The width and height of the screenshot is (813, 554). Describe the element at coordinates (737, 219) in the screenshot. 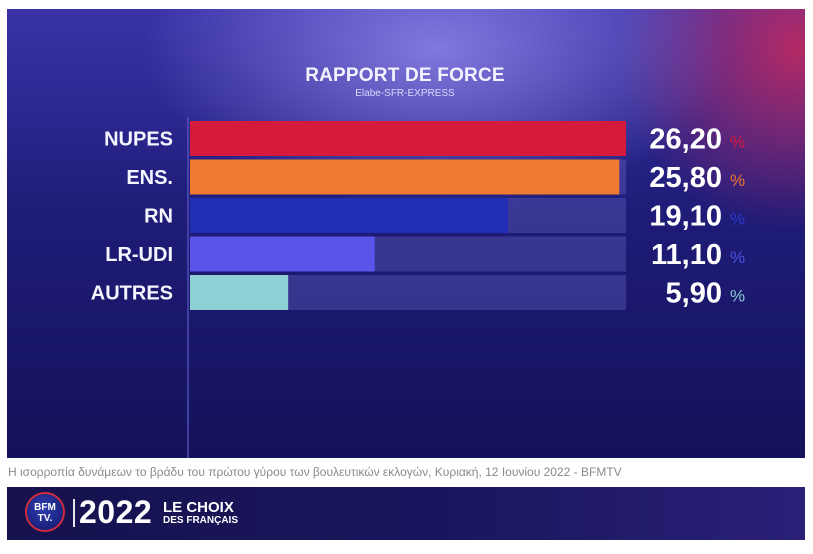

I see `value-unit-3: %` at that location.